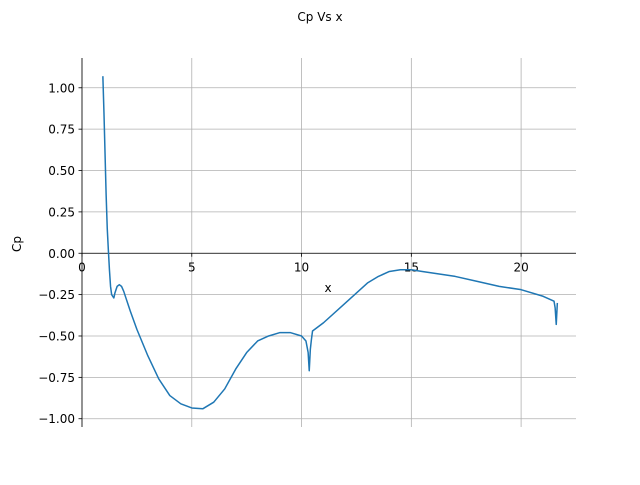 This screenshot has width=640, height=485. Describe the element at coordinates (301, 267) in the screenshot. I see `x-tick-label: 10` at that location.